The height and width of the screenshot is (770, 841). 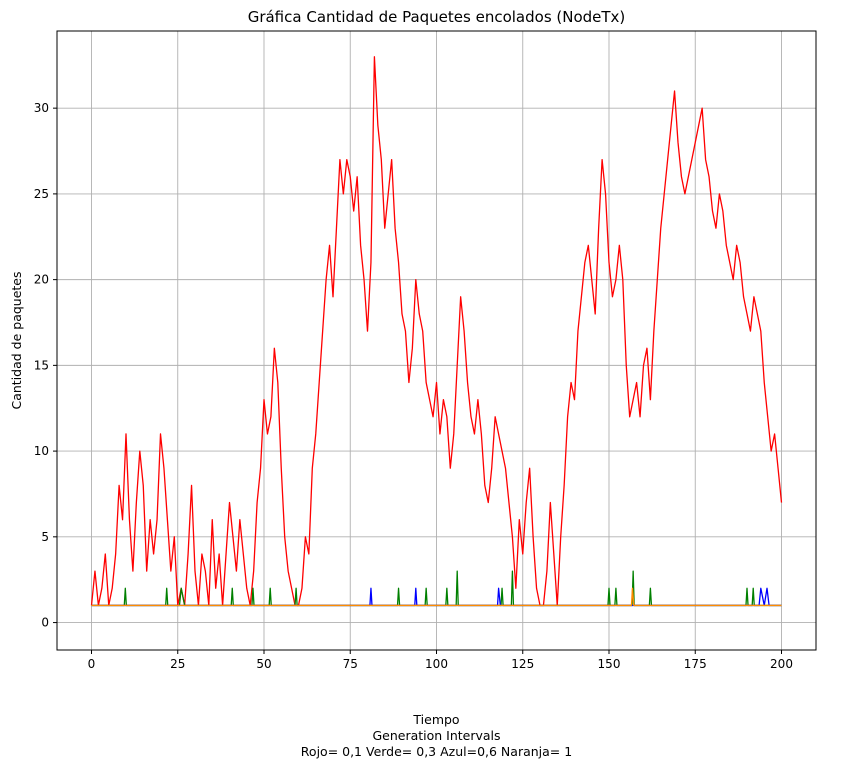 What do you see at coordinates (16, 340) in the screenshot?
I see `y-axis-label: Cantidad de paquetes` at bounding box center [16, 340].